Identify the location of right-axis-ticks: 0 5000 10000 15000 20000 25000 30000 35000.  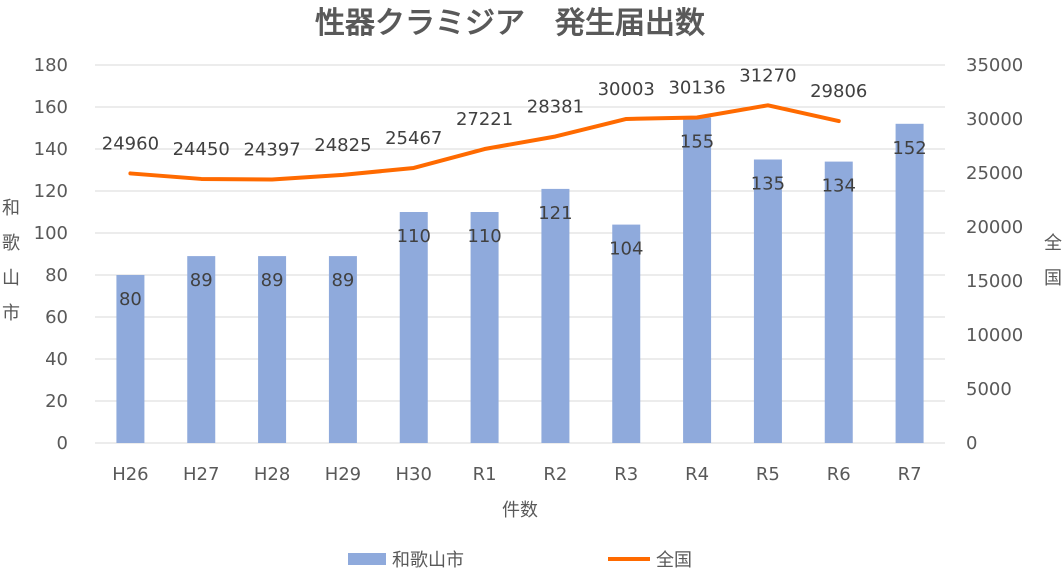
(994, 254).